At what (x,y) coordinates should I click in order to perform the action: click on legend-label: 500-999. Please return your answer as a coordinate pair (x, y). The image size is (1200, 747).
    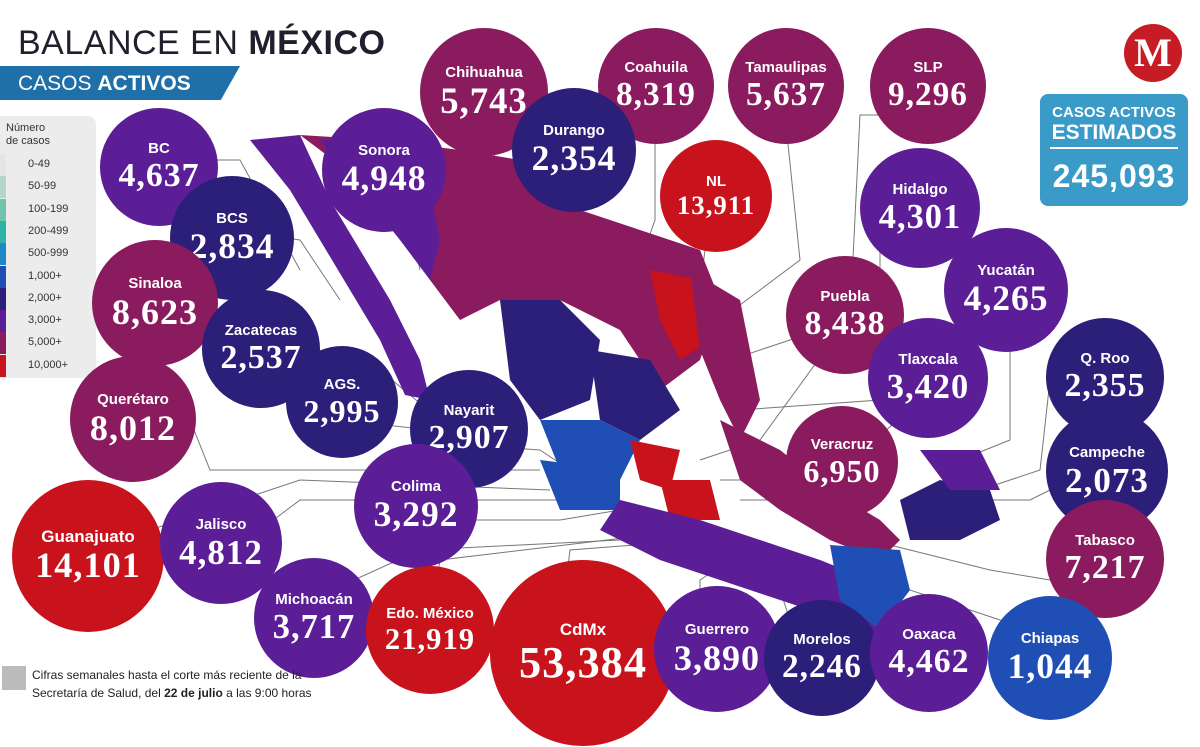
    Looking at the image, I should click on (48, 253).